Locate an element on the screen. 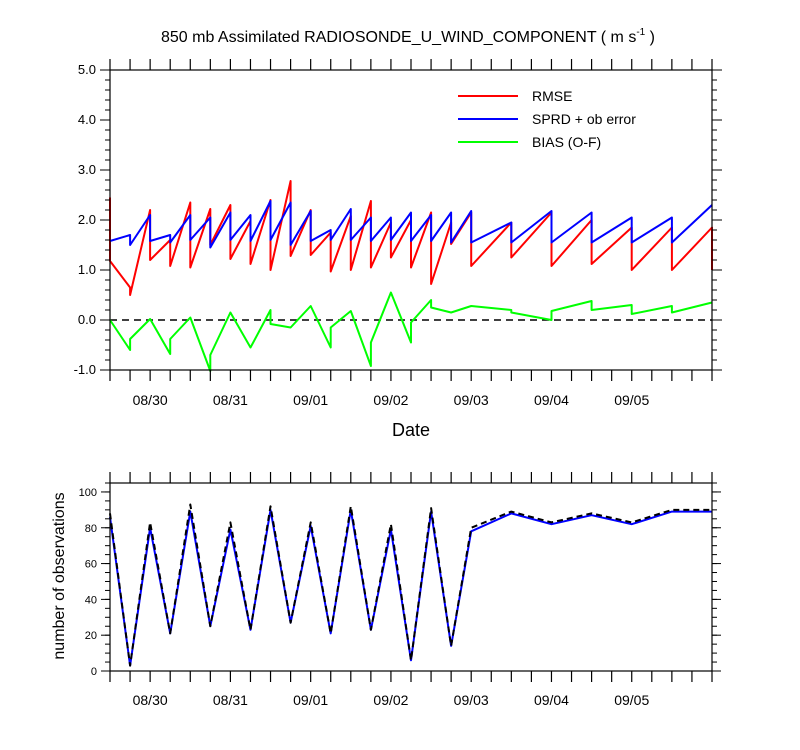  chart-legend: RMSE SPRD + ob error BIAS (O-F) is located at coordinates (547, 119).